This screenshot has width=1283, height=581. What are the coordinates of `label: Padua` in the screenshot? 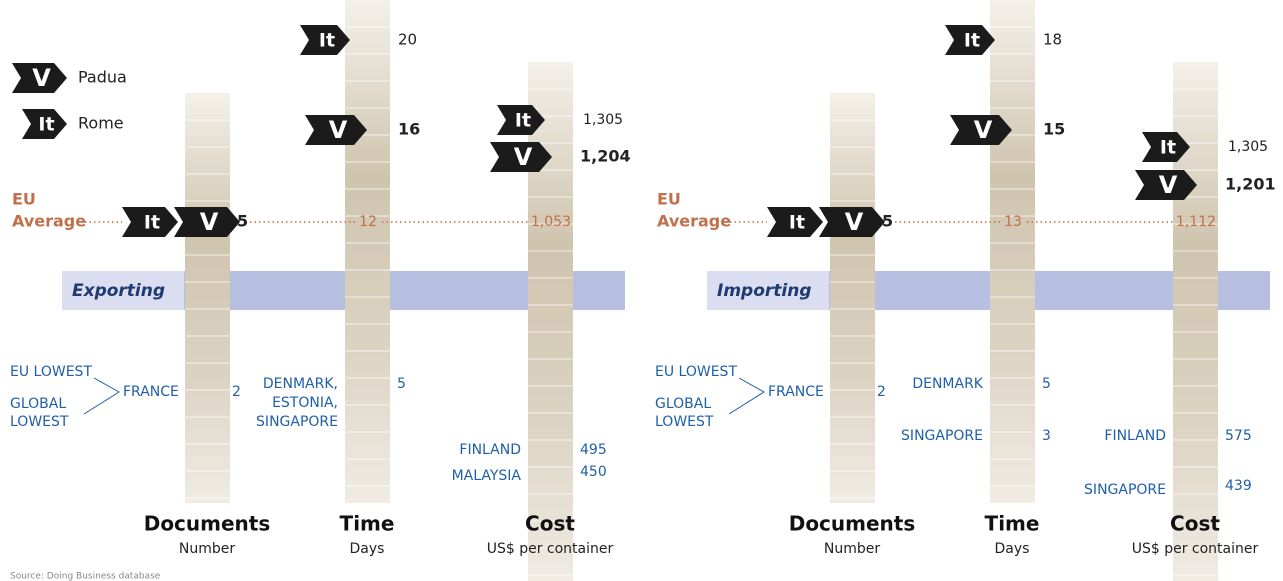 It's located at (102, 77).